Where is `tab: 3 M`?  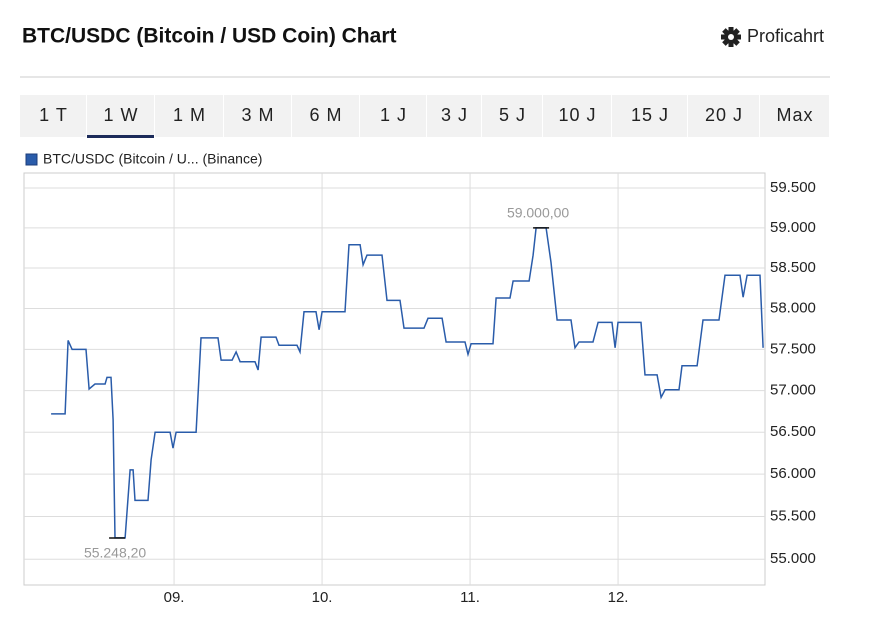 tab: 3 M is located at coordinates (257, 115).